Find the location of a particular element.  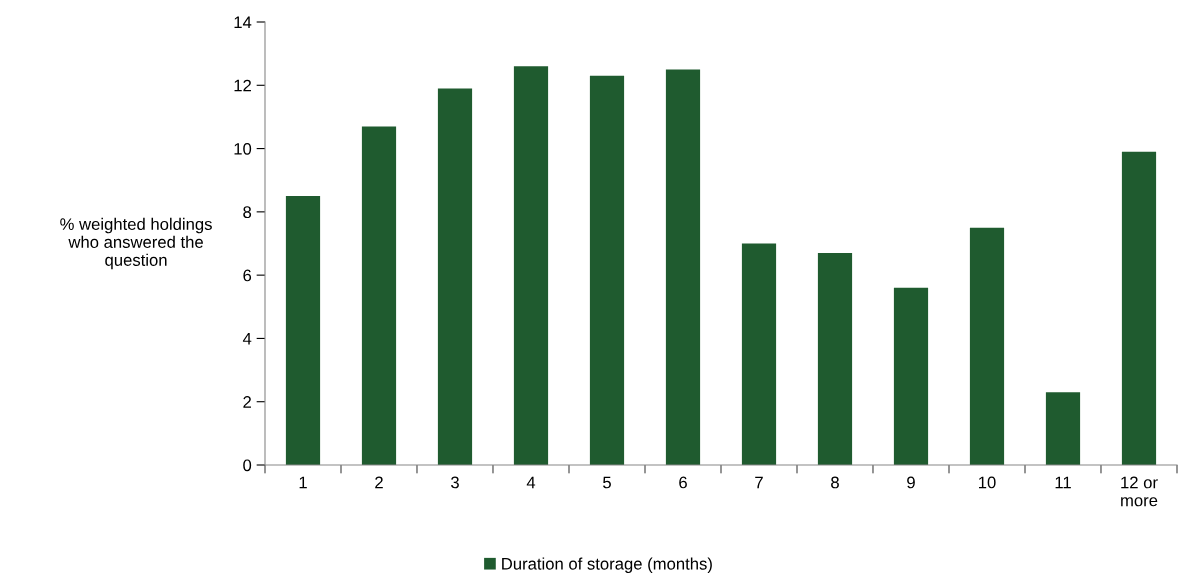

y-tick-label: 4 is located at coordinates (247, 339).